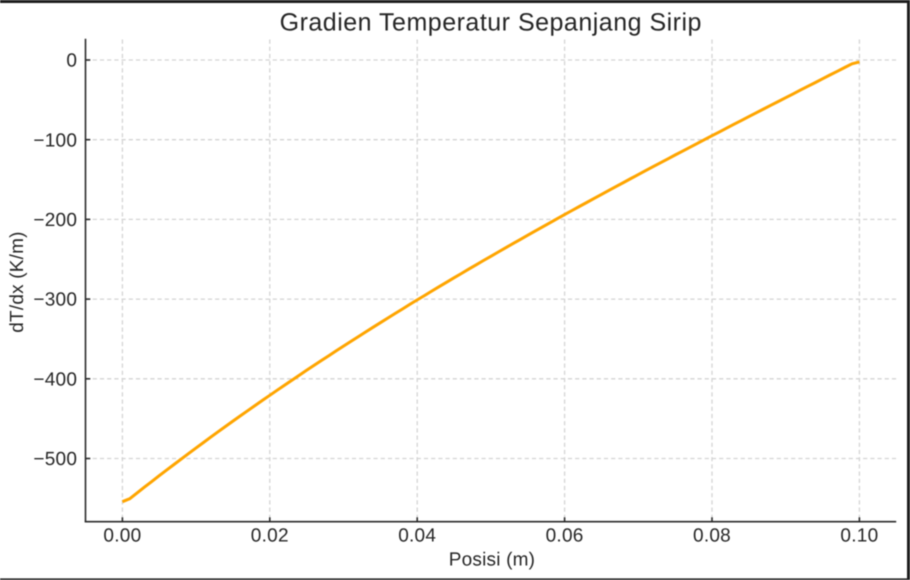 The width and height of the screenshot is (910, 580). What do you see at coordinates (859, 536) in the screenshot?
I see `svg-text: 0.10` at bounding box center [859, 536].